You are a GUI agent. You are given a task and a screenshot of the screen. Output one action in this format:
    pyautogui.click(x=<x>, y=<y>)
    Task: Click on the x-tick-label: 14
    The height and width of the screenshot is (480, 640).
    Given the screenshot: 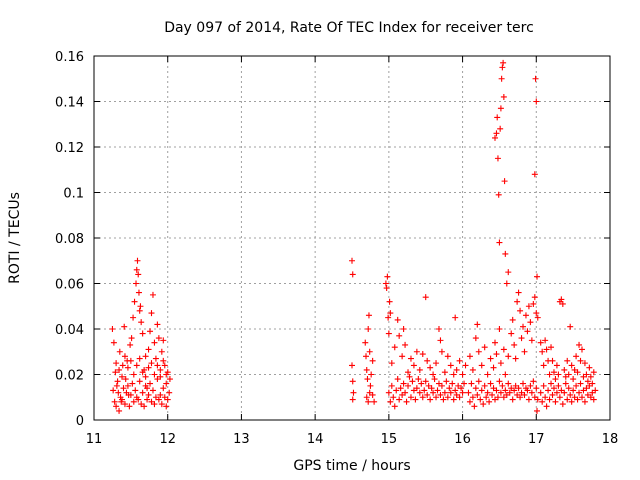 What is the action you would take?
    pyautogui.click(x=315, y=439)
    